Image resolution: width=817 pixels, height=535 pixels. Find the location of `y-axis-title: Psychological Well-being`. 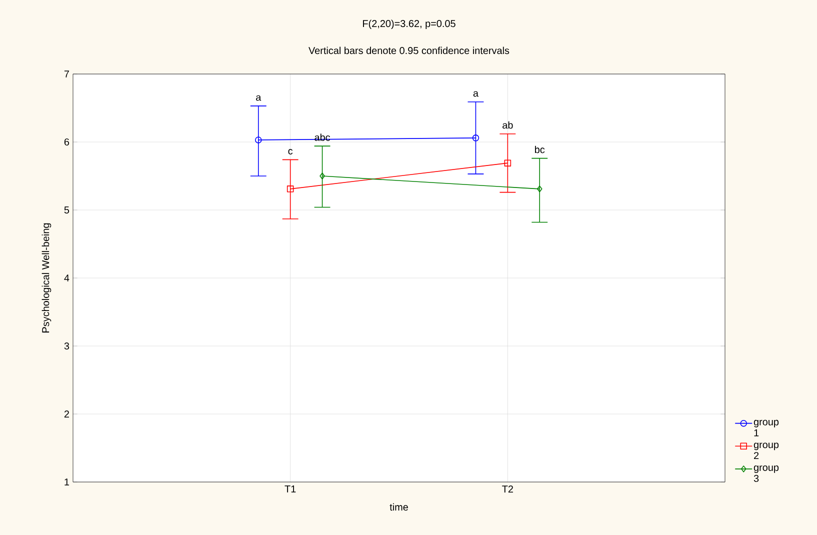

y-axis-title: Psychological Well-being is located at coordinates (47, 277).